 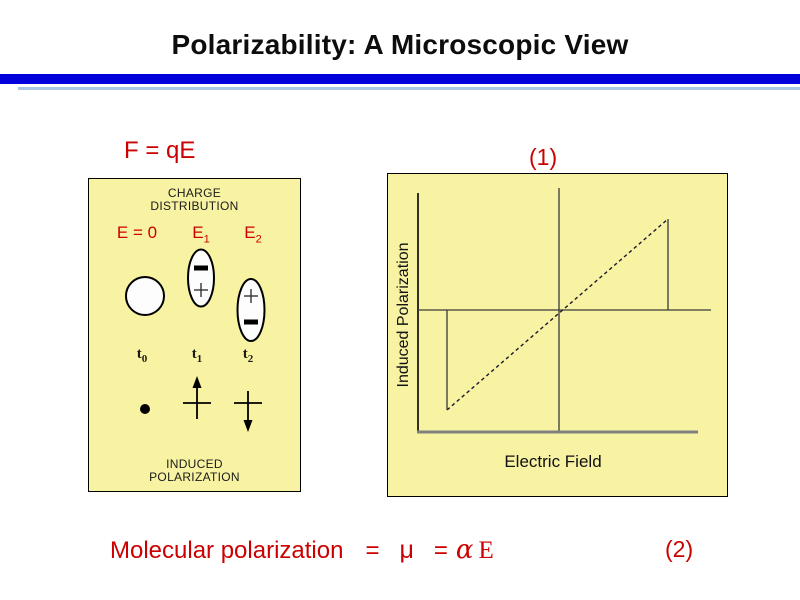 I want to click on y-axis-label: Induced Polarization, so click(x=403, y=315).